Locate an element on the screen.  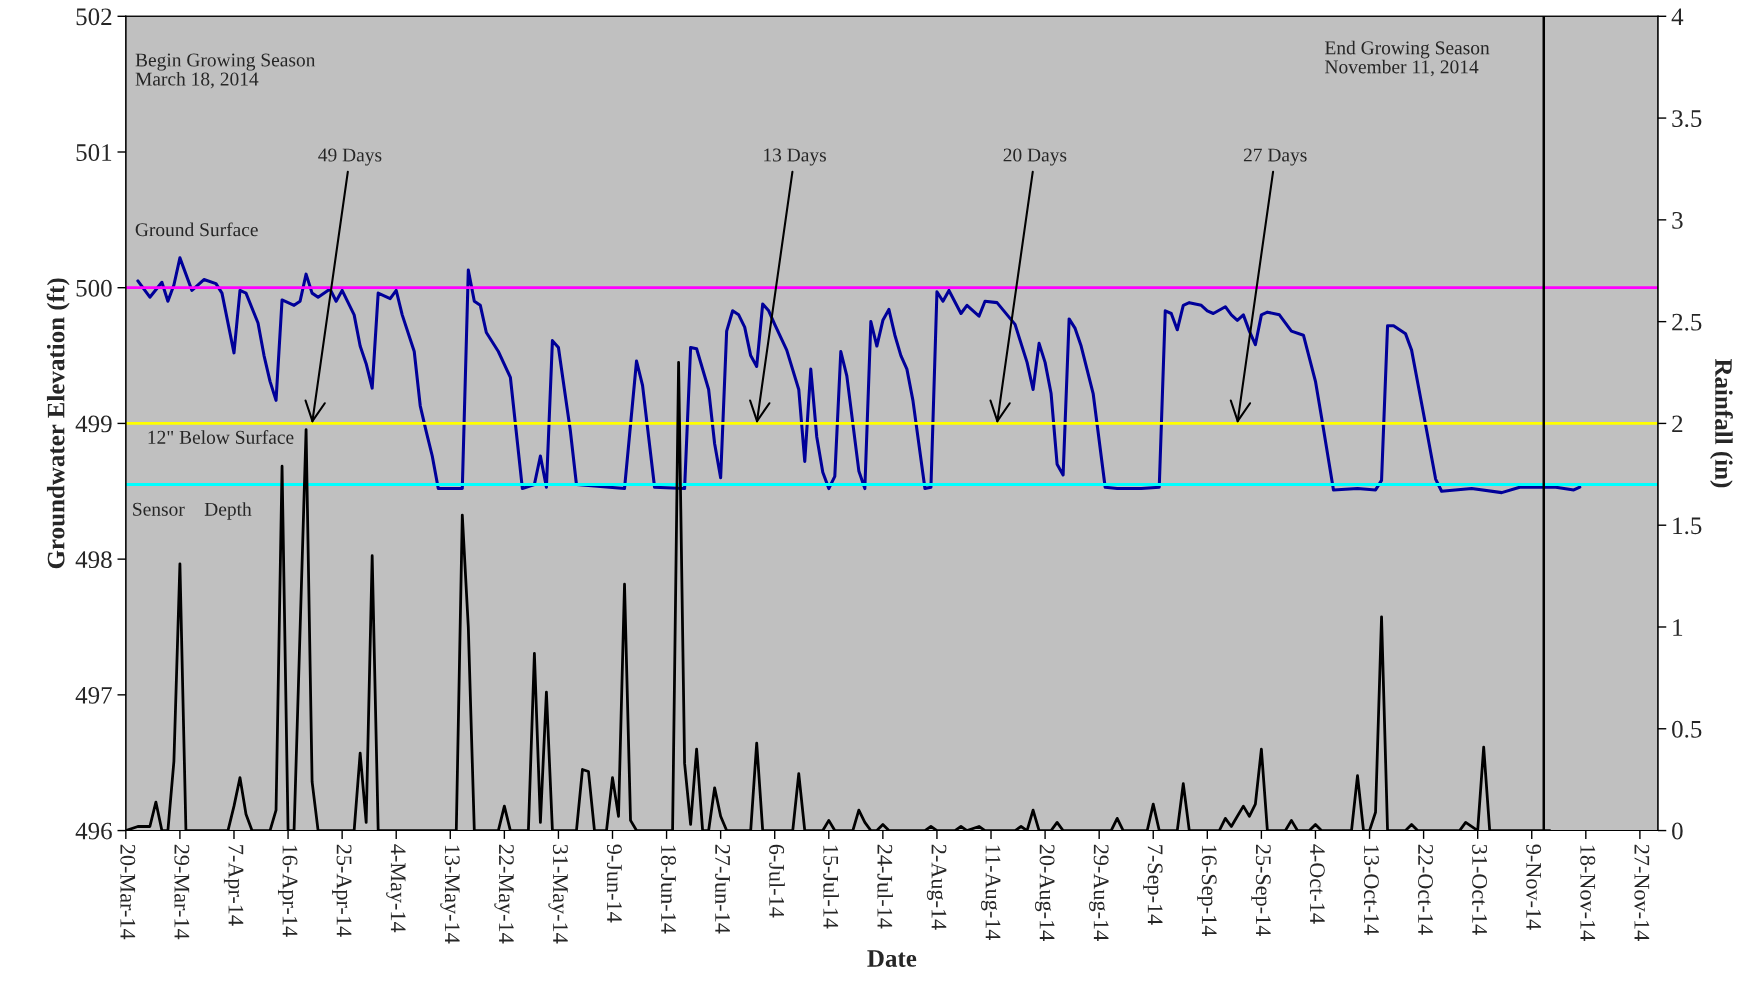
y2-tick-label: 3 is located at coordinates (1677, 220).